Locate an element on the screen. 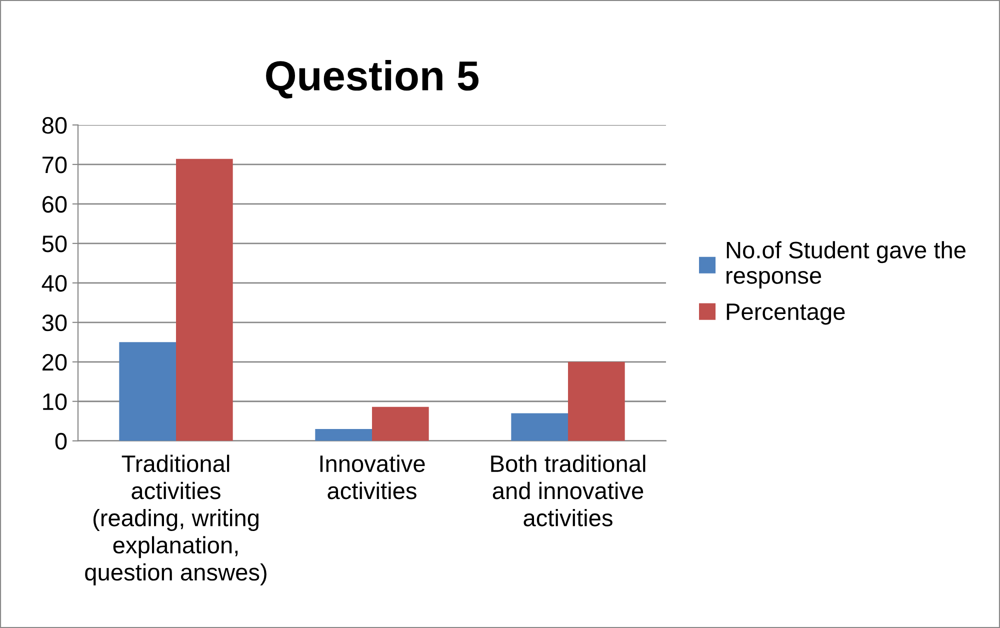  y-tick-label: 50 is located at coordinates (54, 243).